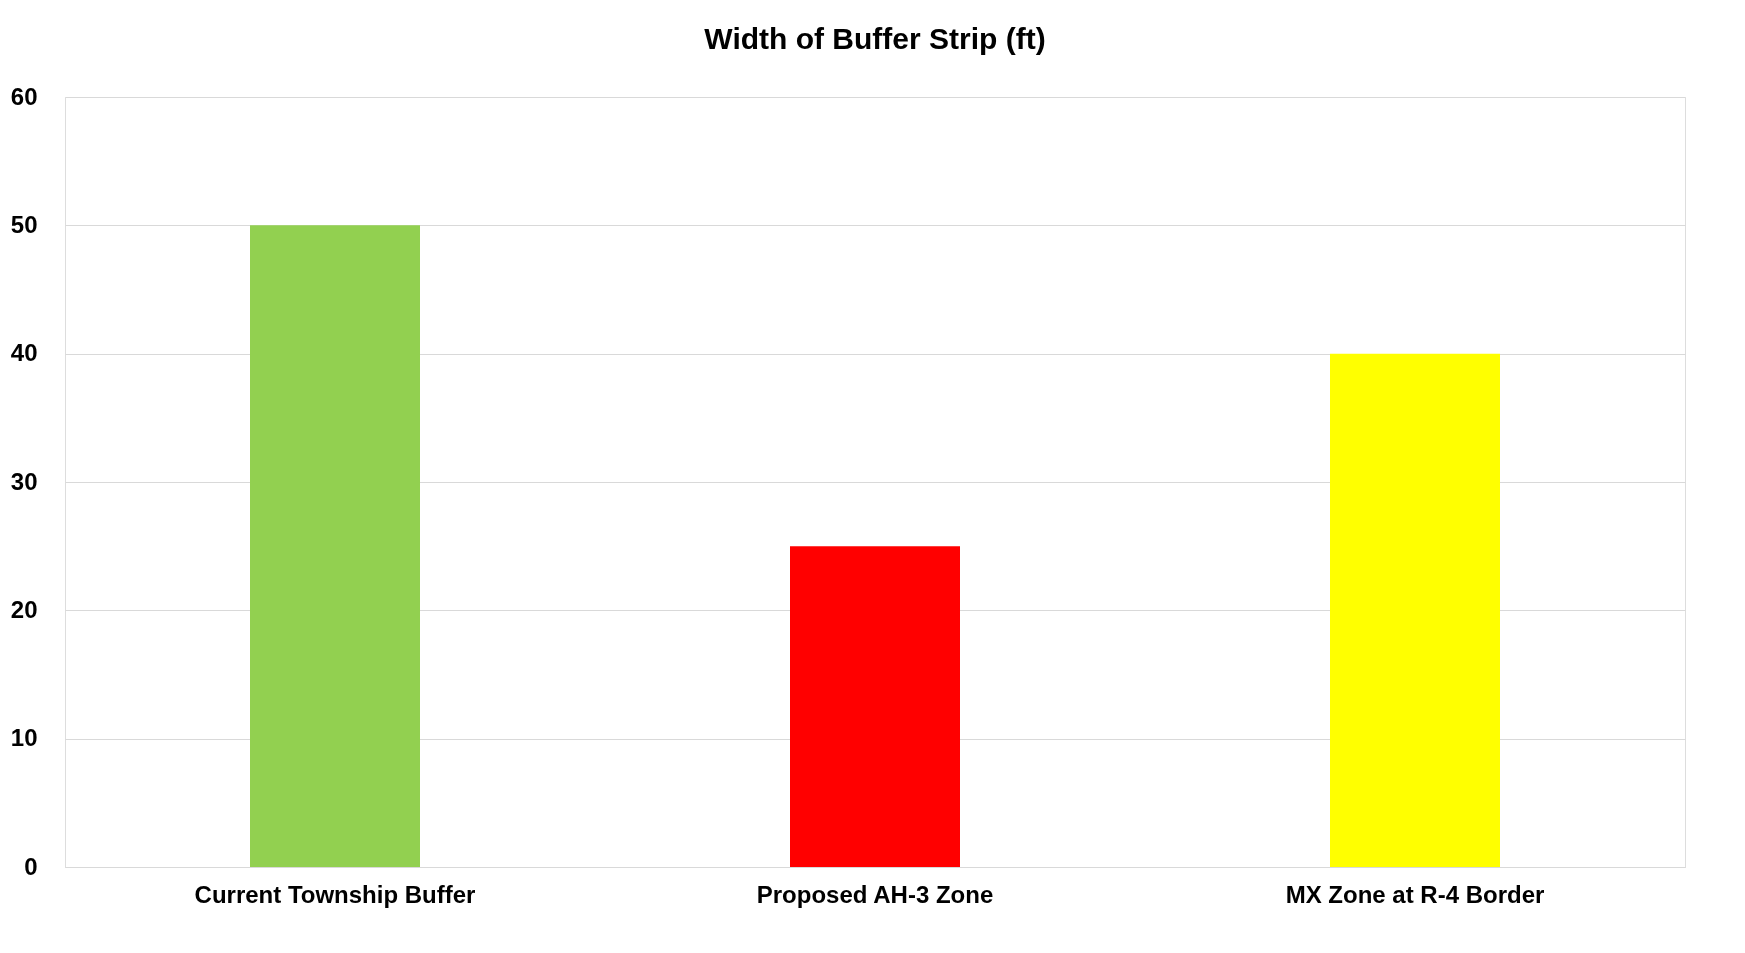  I want to click on chart-title: Width of Buffer Strip (ft), so click(875, 38).